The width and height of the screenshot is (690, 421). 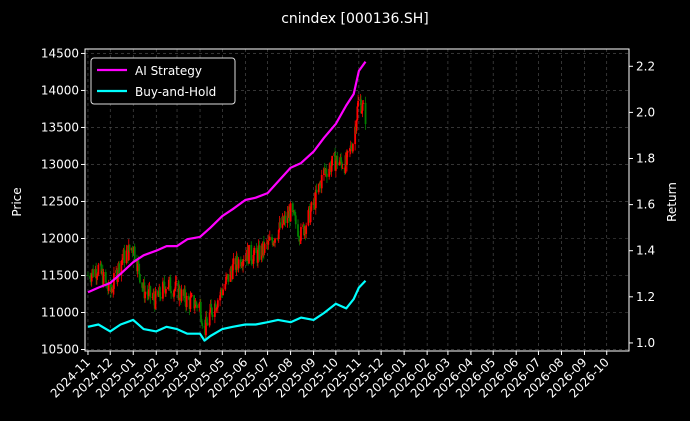 I want to click on y-tick-label: 11000, so click(x=60, y=313).